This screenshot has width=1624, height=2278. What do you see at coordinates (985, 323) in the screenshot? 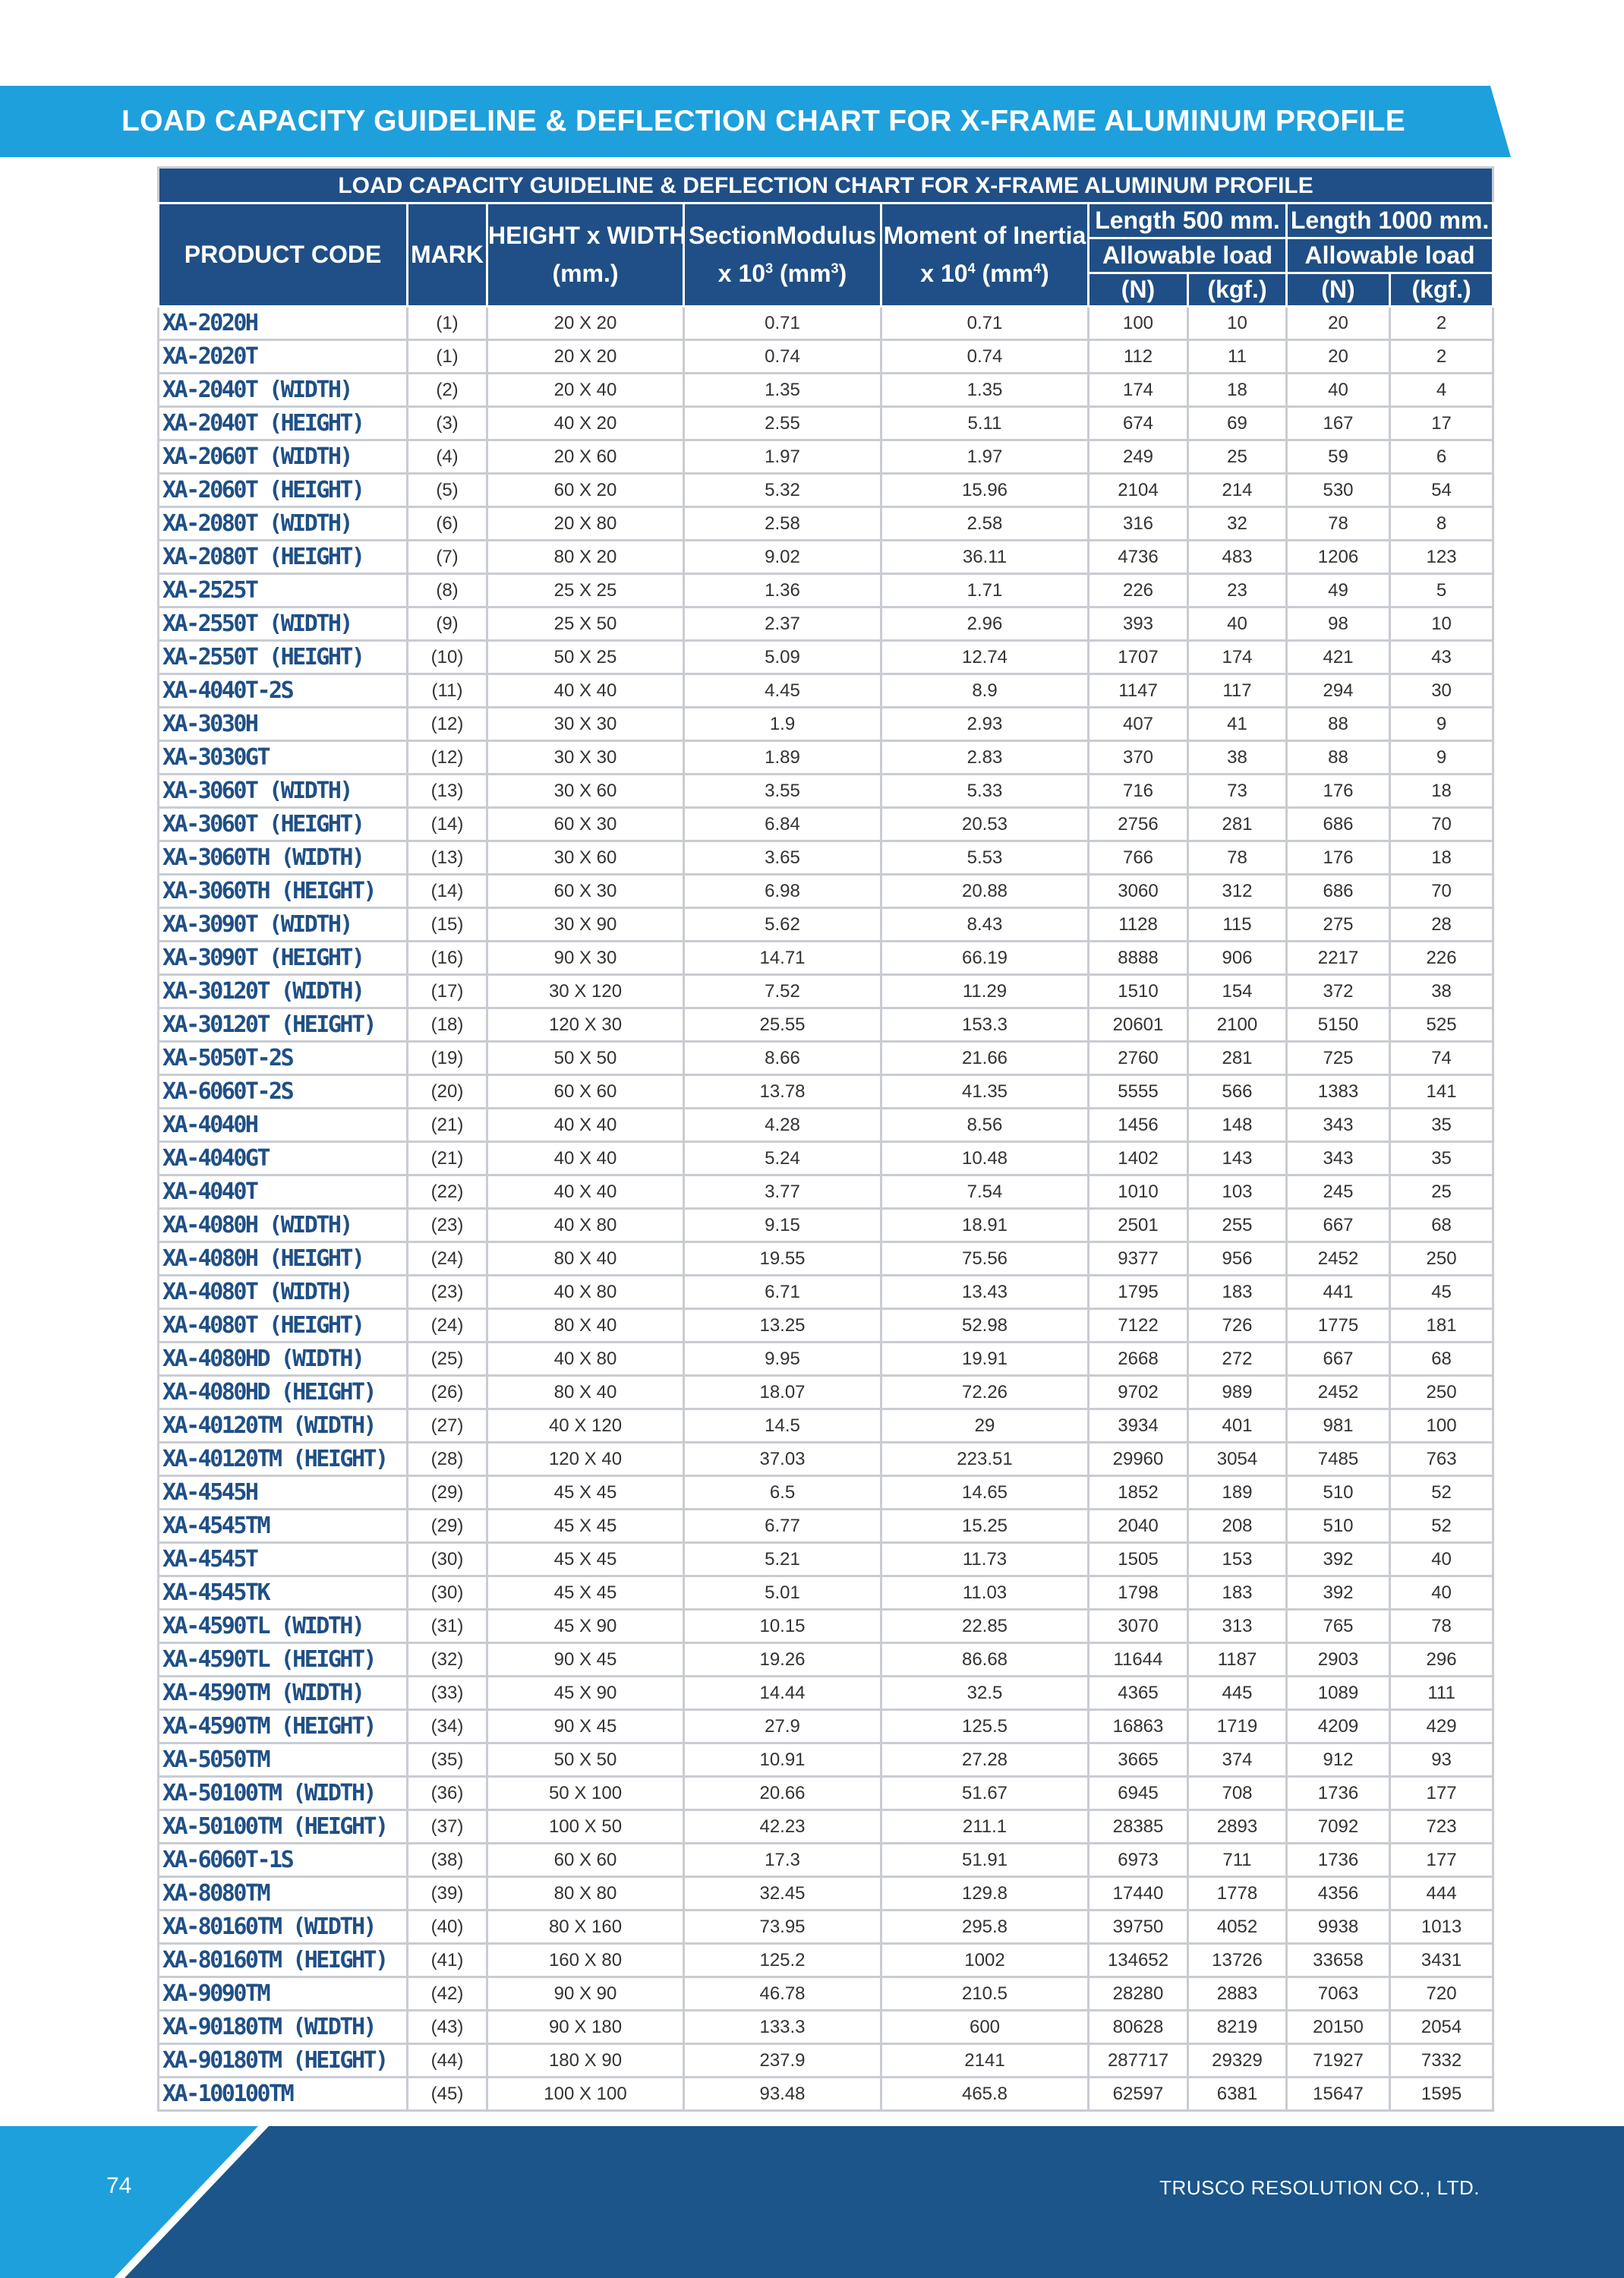
I see `cell-moment-of-inertia: 0.71` at bounding box center [985, 323].